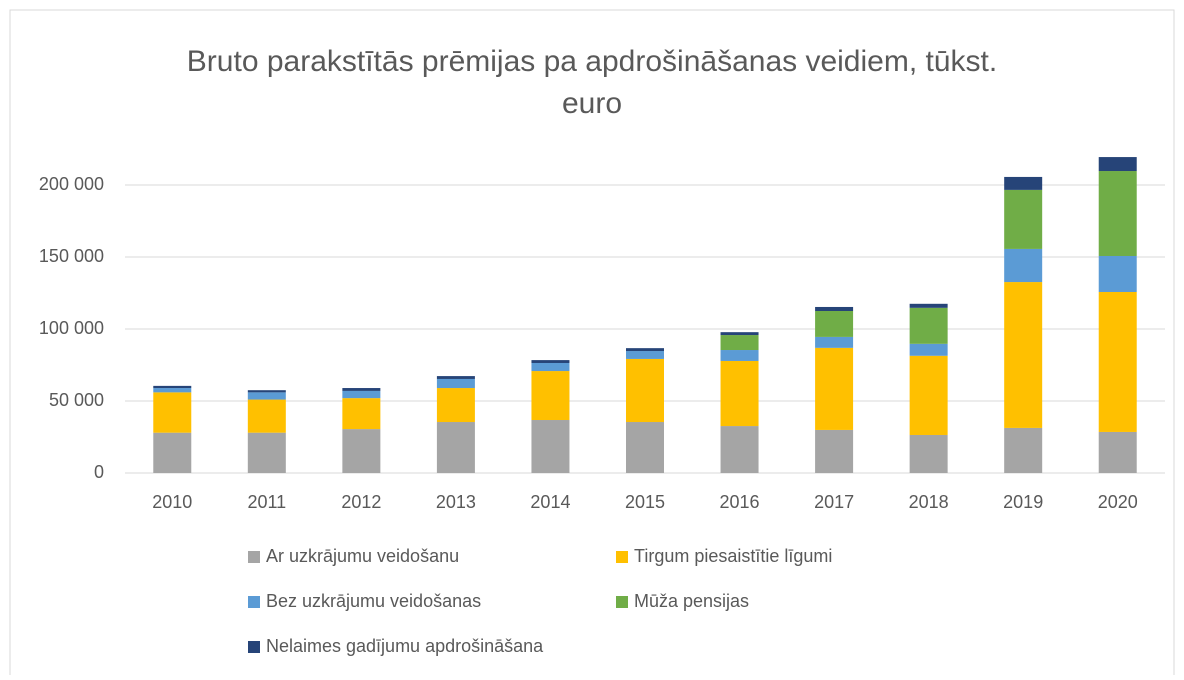  I want to click on legend-label: Bez uzkrājumu veidošanas, so click(373, 601).